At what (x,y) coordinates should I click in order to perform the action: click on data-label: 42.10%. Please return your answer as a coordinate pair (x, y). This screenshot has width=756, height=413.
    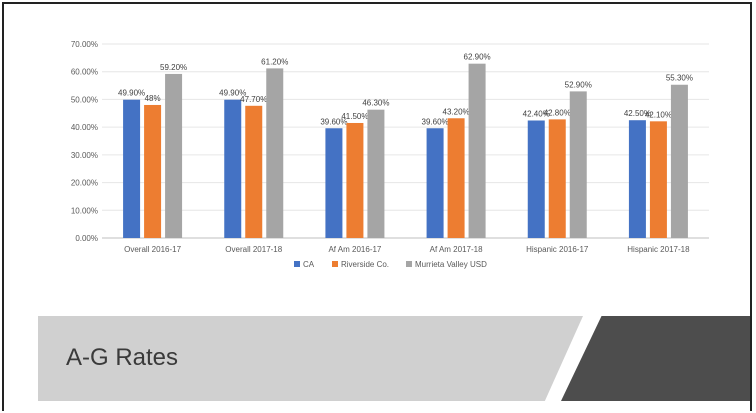
    Looking at the image, I should click on (658, 114).